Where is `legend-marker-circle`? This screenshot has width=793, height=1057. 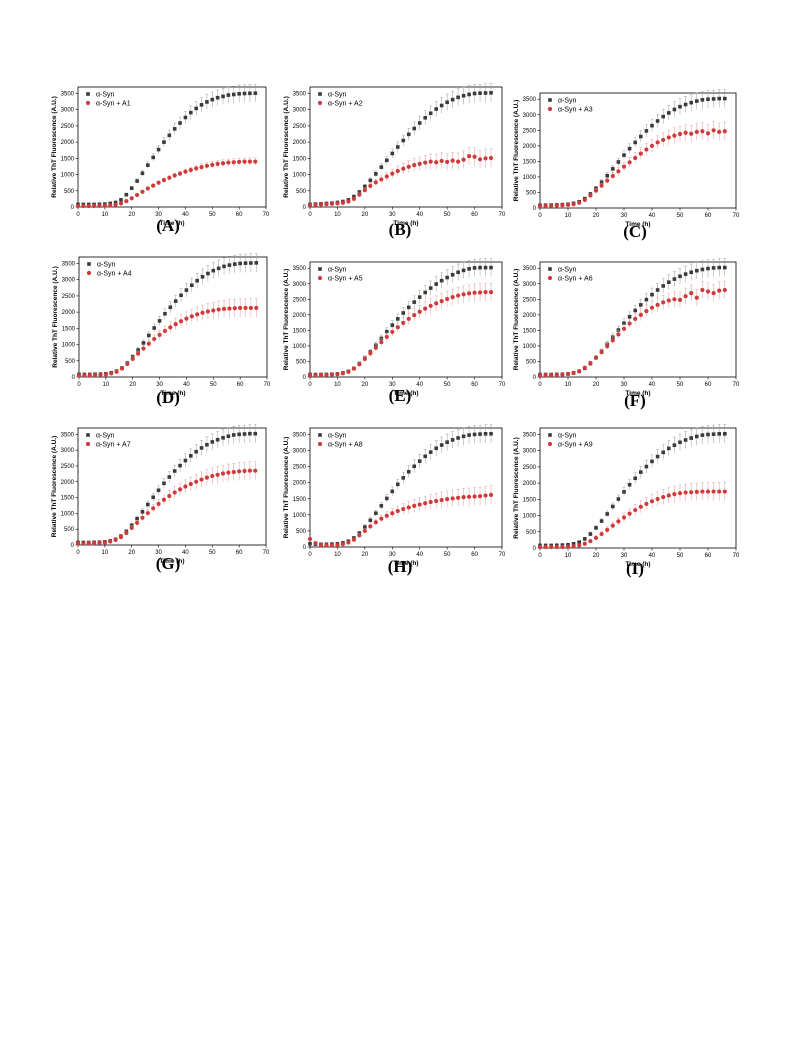
legend-marker-circle is located at coordinates (550, 278).